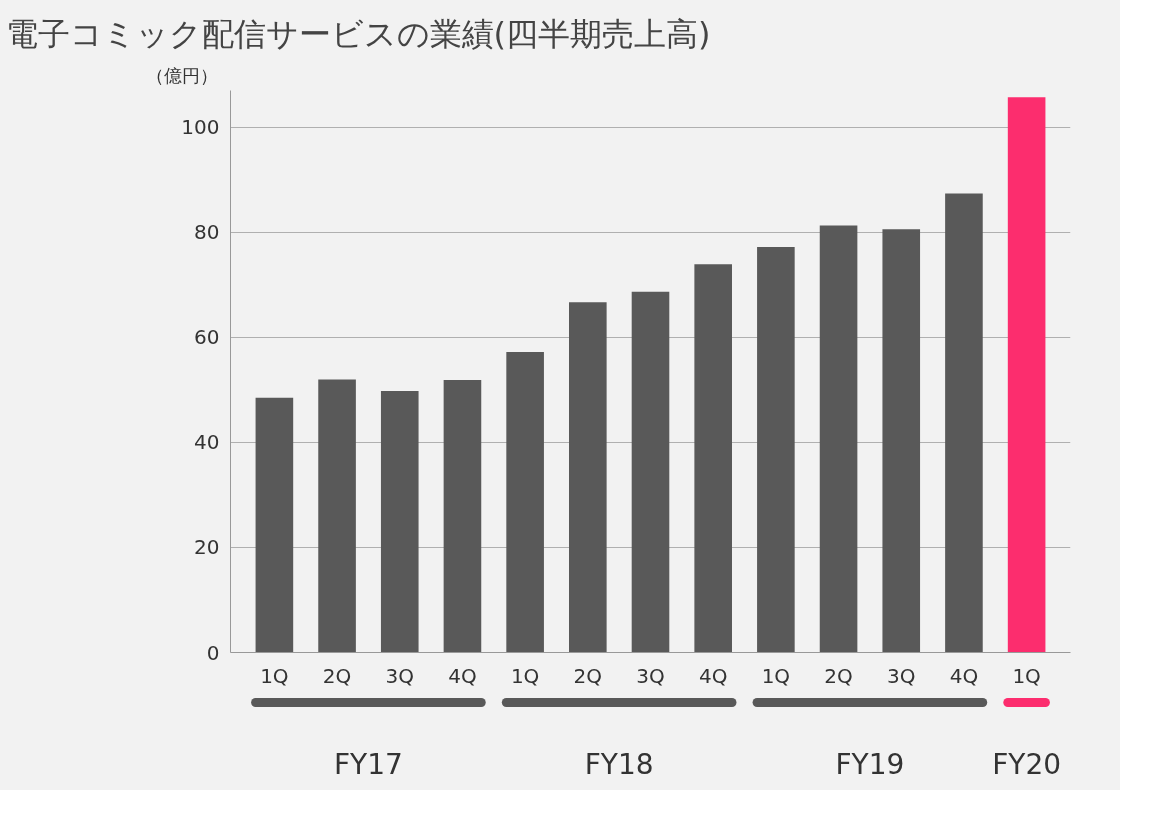 This screenshot has width=1169, height=820. What do you see at coordinates (358, 33) in the screenshot?
I see `chart-title: 電子コミック配信サービスの業績(四半期売上高)` at bounding box center [358, 33].